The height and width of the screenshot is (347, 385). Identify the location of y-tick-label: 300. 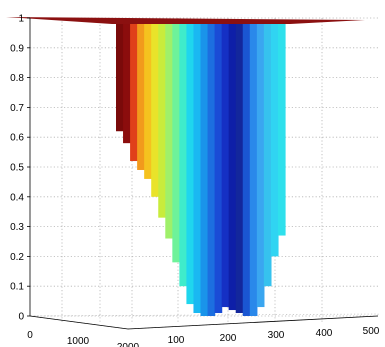
(276, 335).